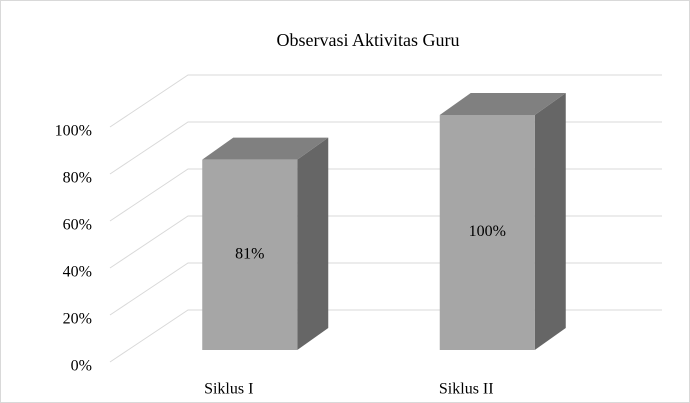  I want to click on y-tick-label: 0%, so click(81, 366).